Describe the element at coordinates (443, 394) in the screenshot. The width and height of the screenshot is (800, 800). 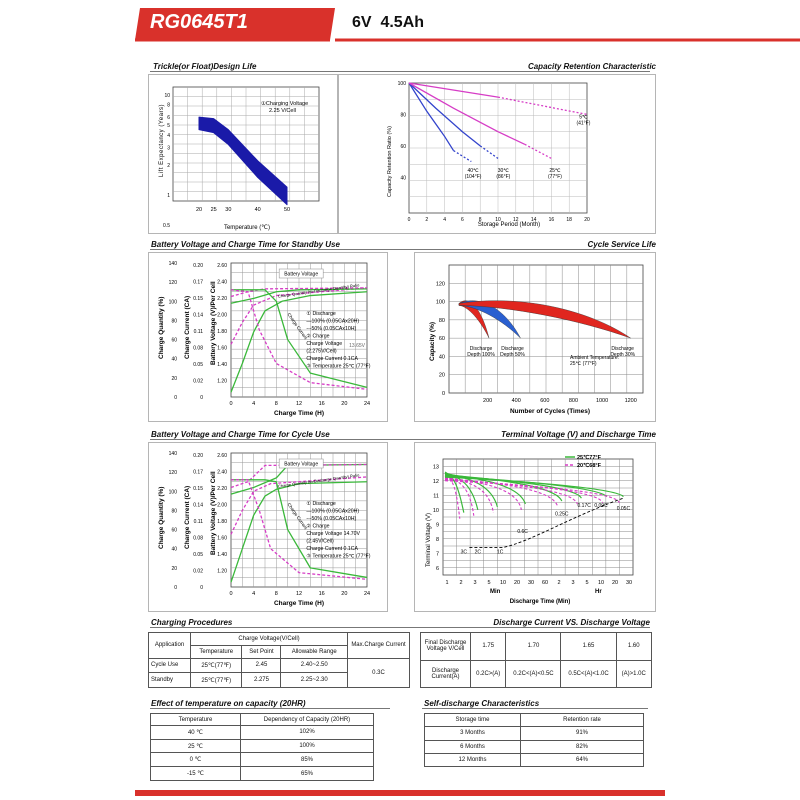
I see `y-tick-label: 0` at that location.